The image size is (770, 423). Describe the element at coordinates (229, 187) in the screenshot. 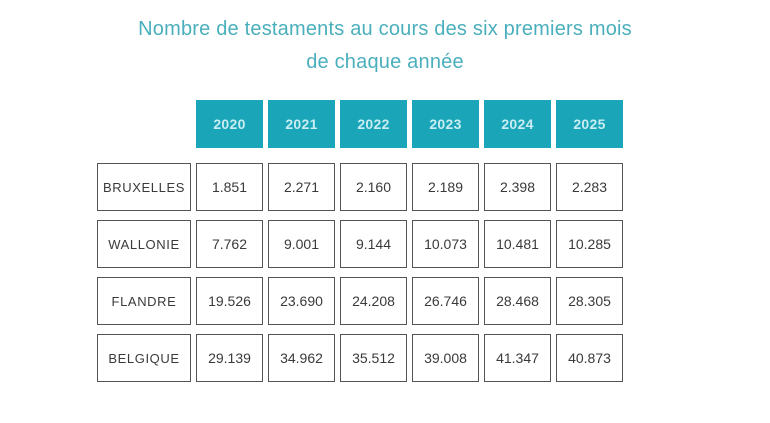

I see `value-cell: 1.851` at that location.